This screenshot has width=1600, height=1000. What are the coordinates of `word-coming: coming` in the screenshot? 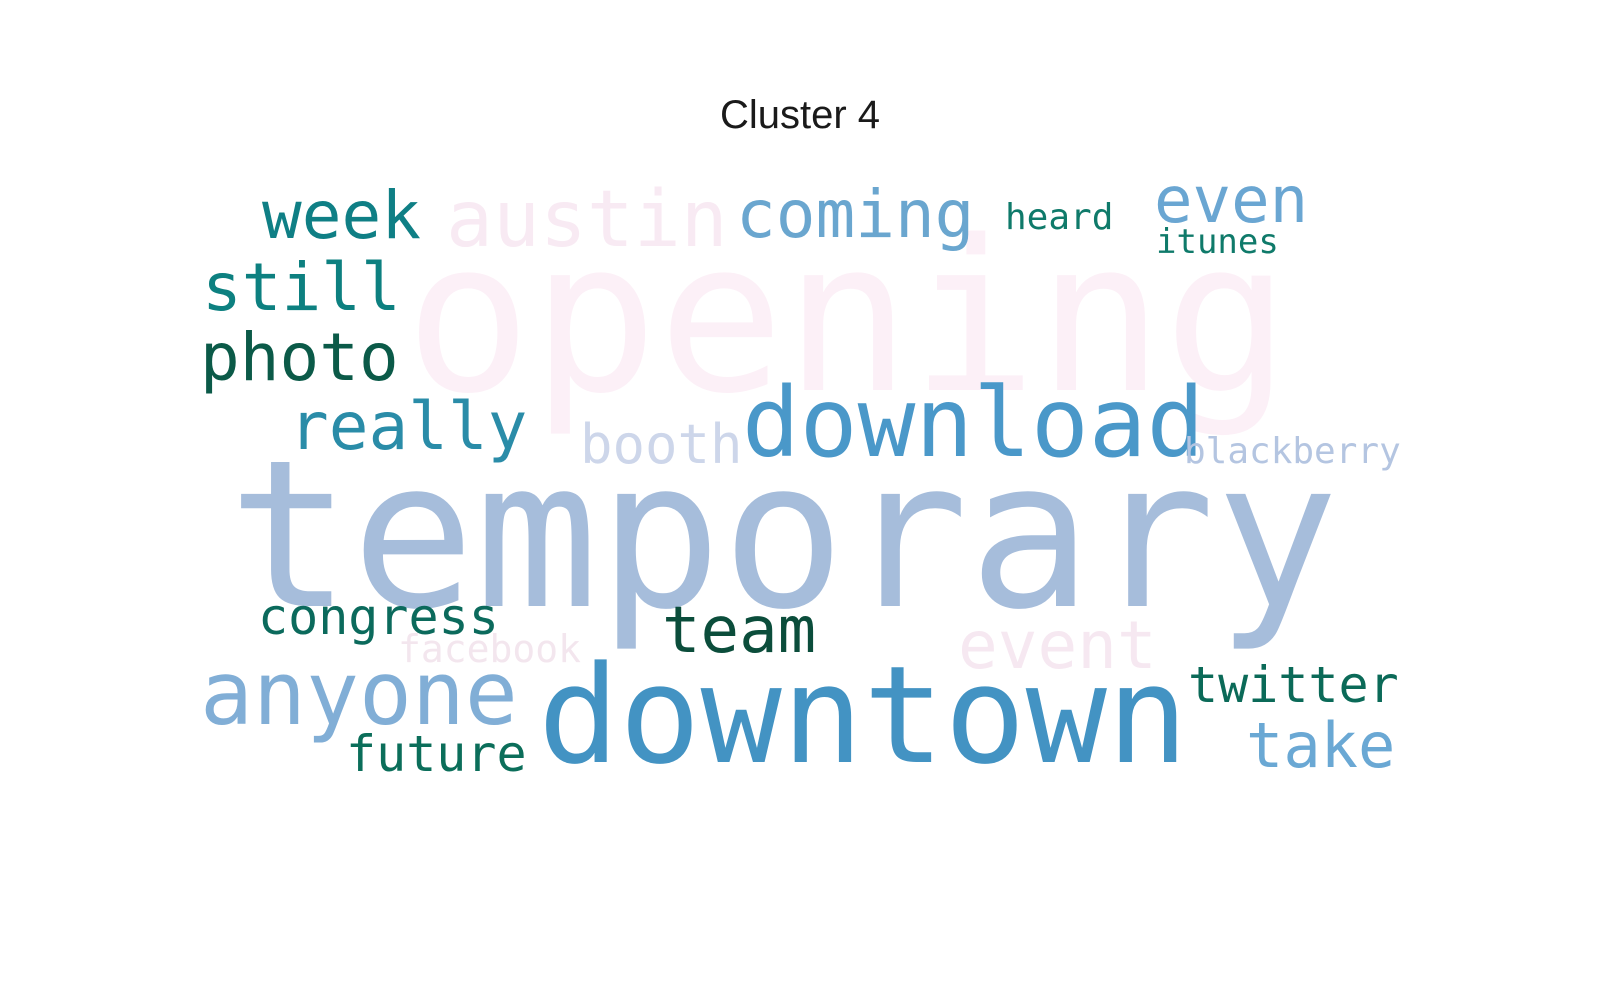 It's located at (855, 214).